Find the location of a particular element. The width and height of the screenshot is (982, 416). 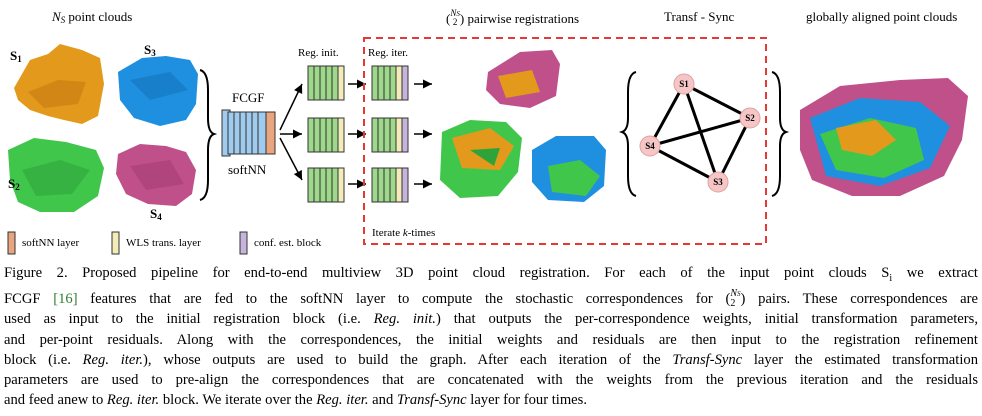

transf-sync-header: Transf - Sync is located at coordinates (699, 16).